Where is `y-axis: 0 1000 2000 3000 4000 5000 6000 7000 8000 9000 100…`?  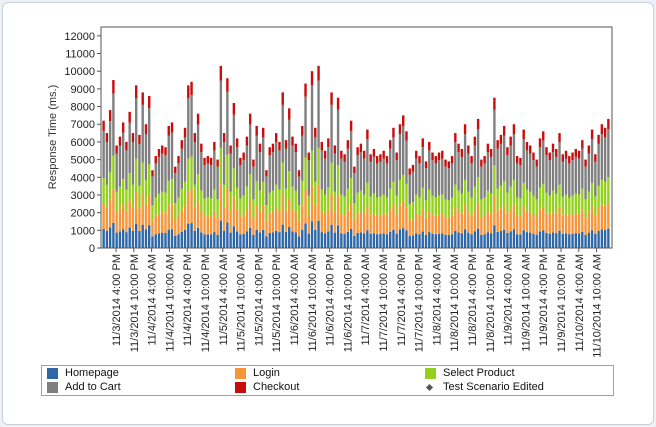 y-axis: 0 1000 2000 3000 4000 5000 6000 7000 8000 9000 100… is located at coordinates (82, 143).